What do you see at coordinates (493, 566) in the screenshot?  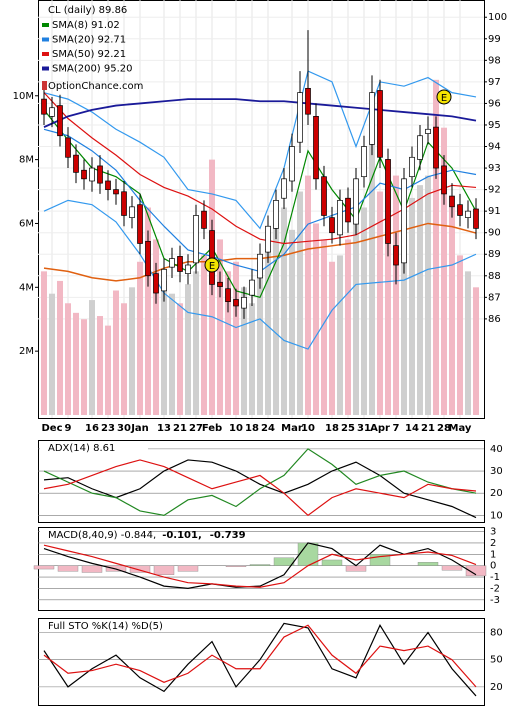 I see `y-tick-label: 0` at bounding box center [493, 566].